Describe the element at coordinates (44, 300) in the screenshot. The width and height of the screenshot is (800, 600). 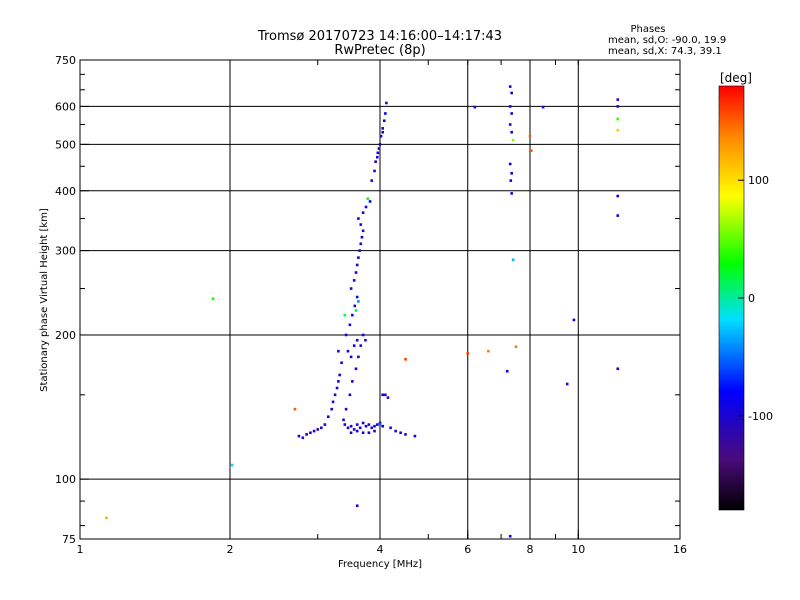
I see `y-axis-label: Stationary phase Virtual Height [km]` at that location.